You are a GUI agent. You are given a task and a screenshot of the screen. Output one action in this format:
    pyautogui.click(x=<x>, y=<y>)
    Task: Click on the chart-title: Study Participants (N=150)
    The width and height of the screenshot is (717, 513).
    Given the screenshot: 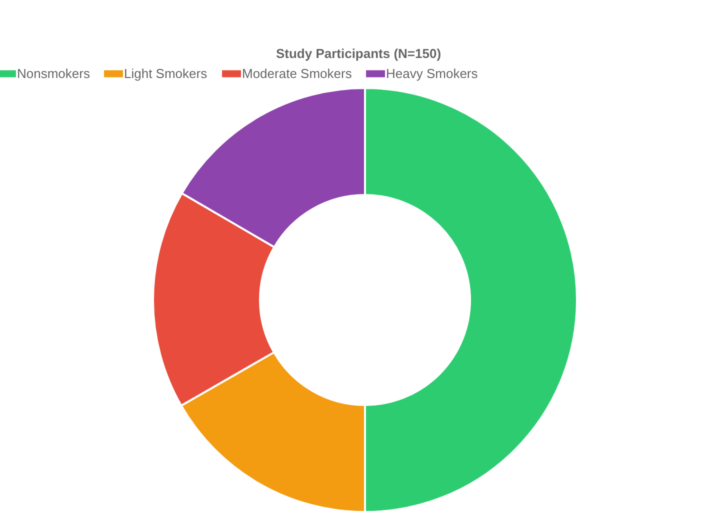 What is the action you would take?
    pyautogui.click(x=359, y=53)
    